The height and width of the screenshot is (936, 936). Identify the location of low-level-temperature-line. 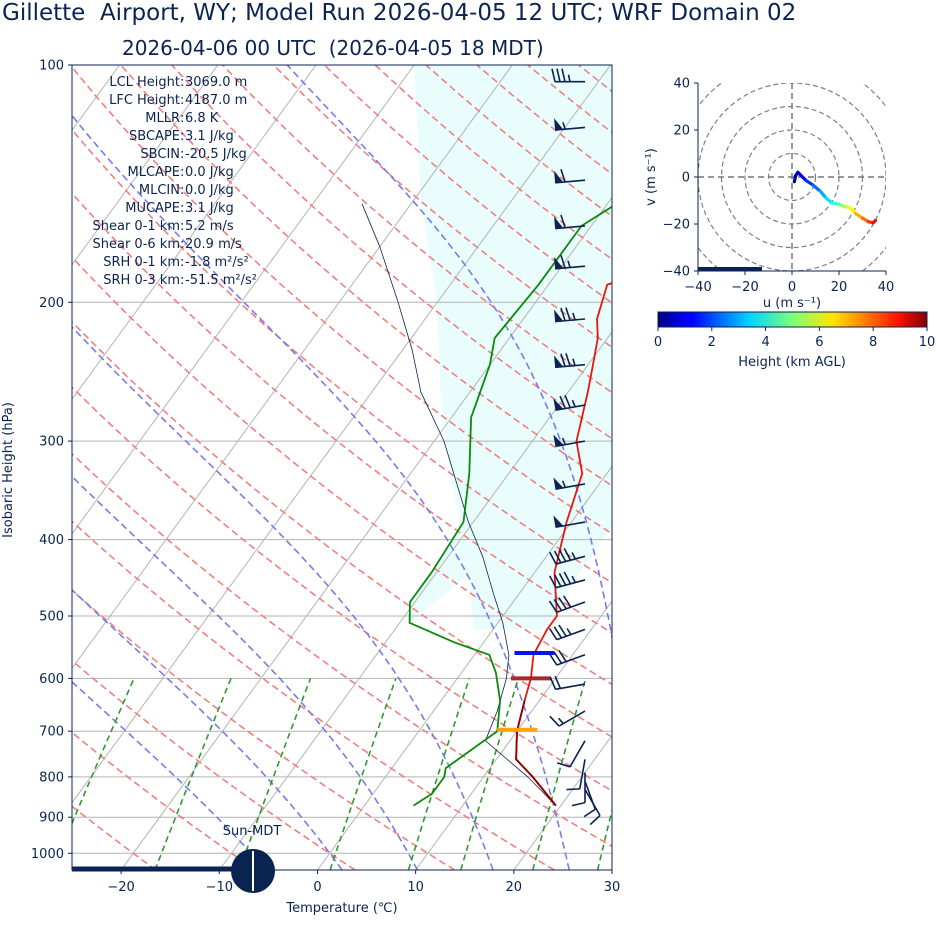
(536, 753).